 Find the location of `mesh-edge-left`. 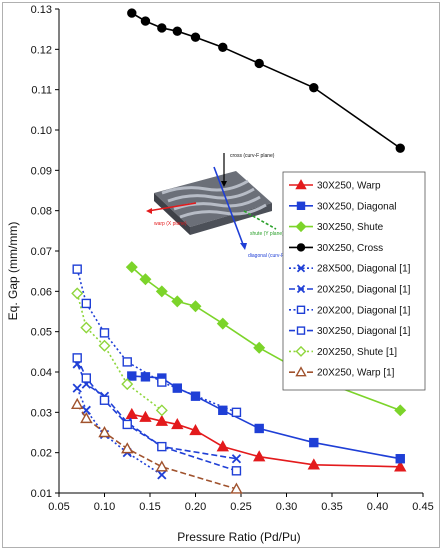

mesh-edge-left is located at coordinates (172, 214).